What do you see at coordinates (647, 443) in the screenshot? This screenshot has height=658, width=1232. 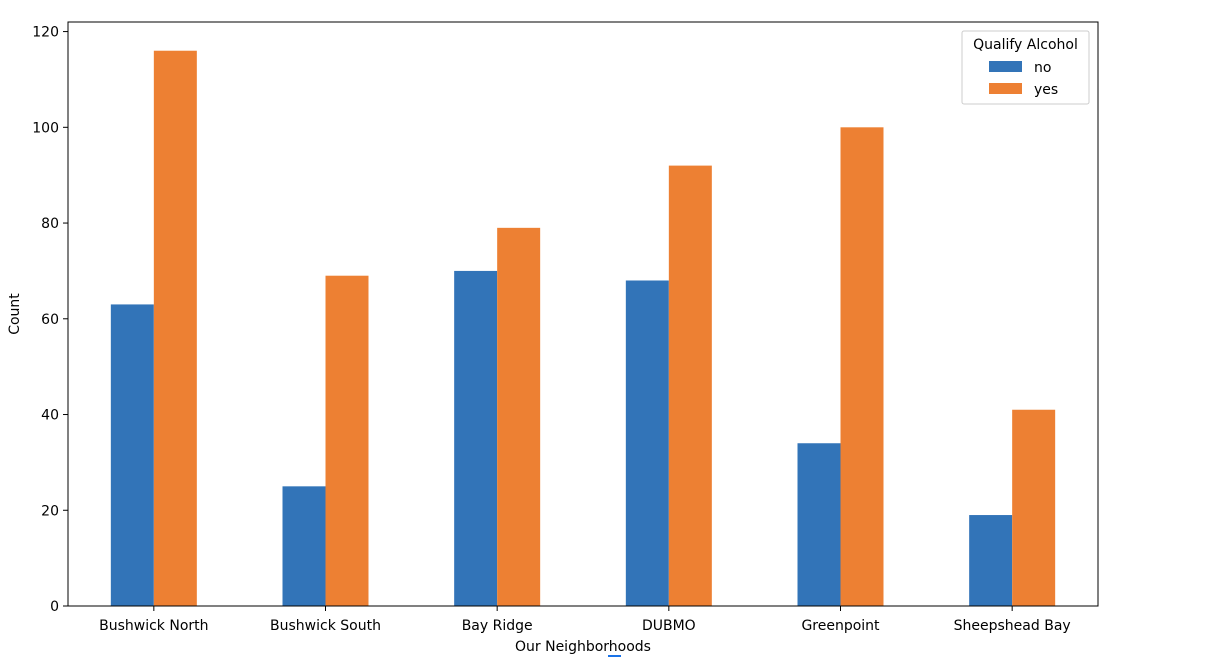 I see `bar-no-dubmo` at bounding box center [647, 443].